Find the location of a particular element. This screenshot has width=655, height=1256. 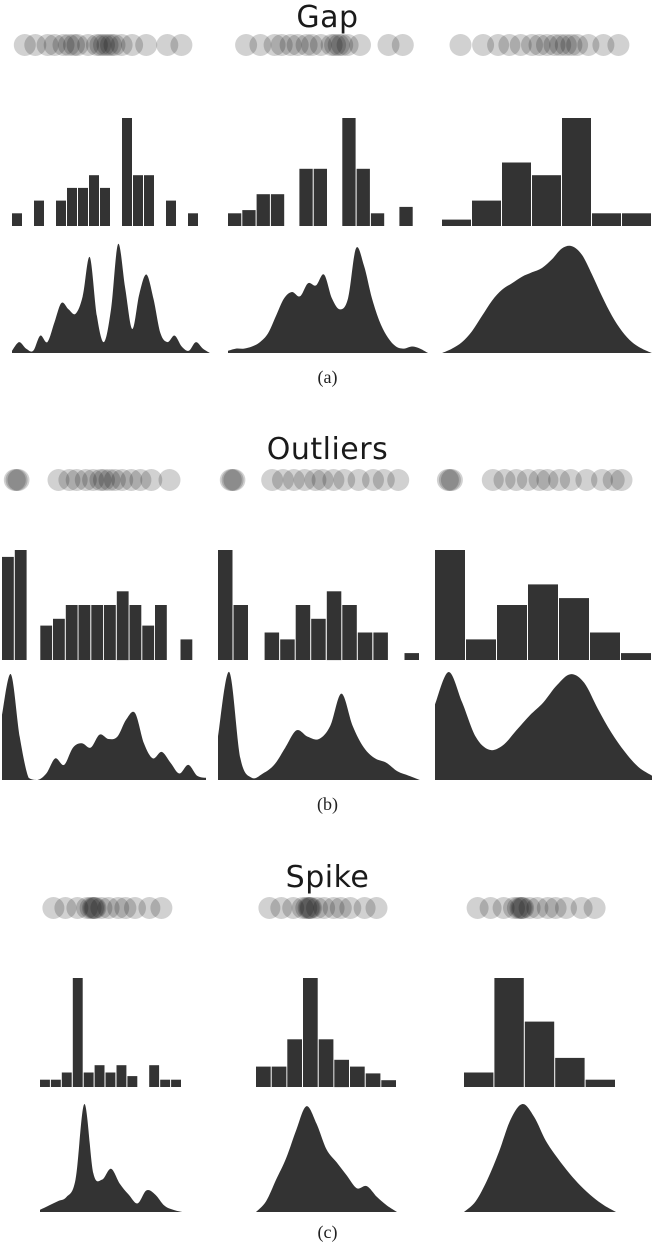

panel-caption: (a) is located at coordinates (327, 377).